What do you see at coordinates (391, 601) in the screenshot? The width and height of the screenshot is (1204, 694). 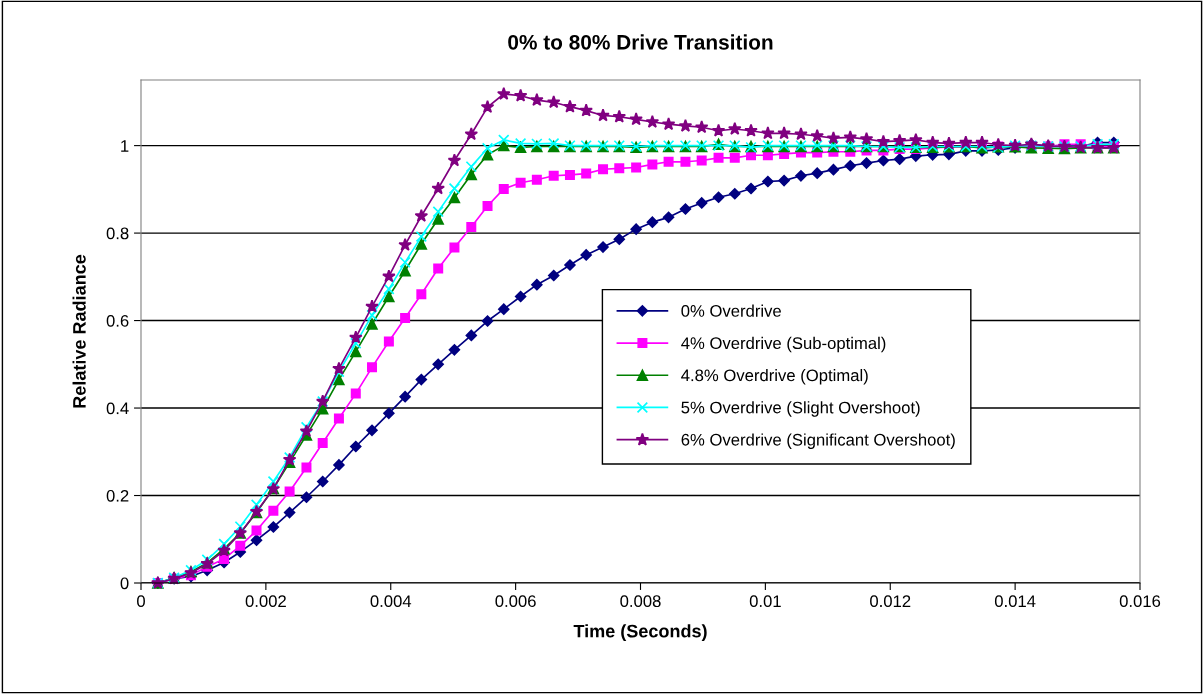 I see `x-tick-label: 0.004` at bounding box center [391, 601].